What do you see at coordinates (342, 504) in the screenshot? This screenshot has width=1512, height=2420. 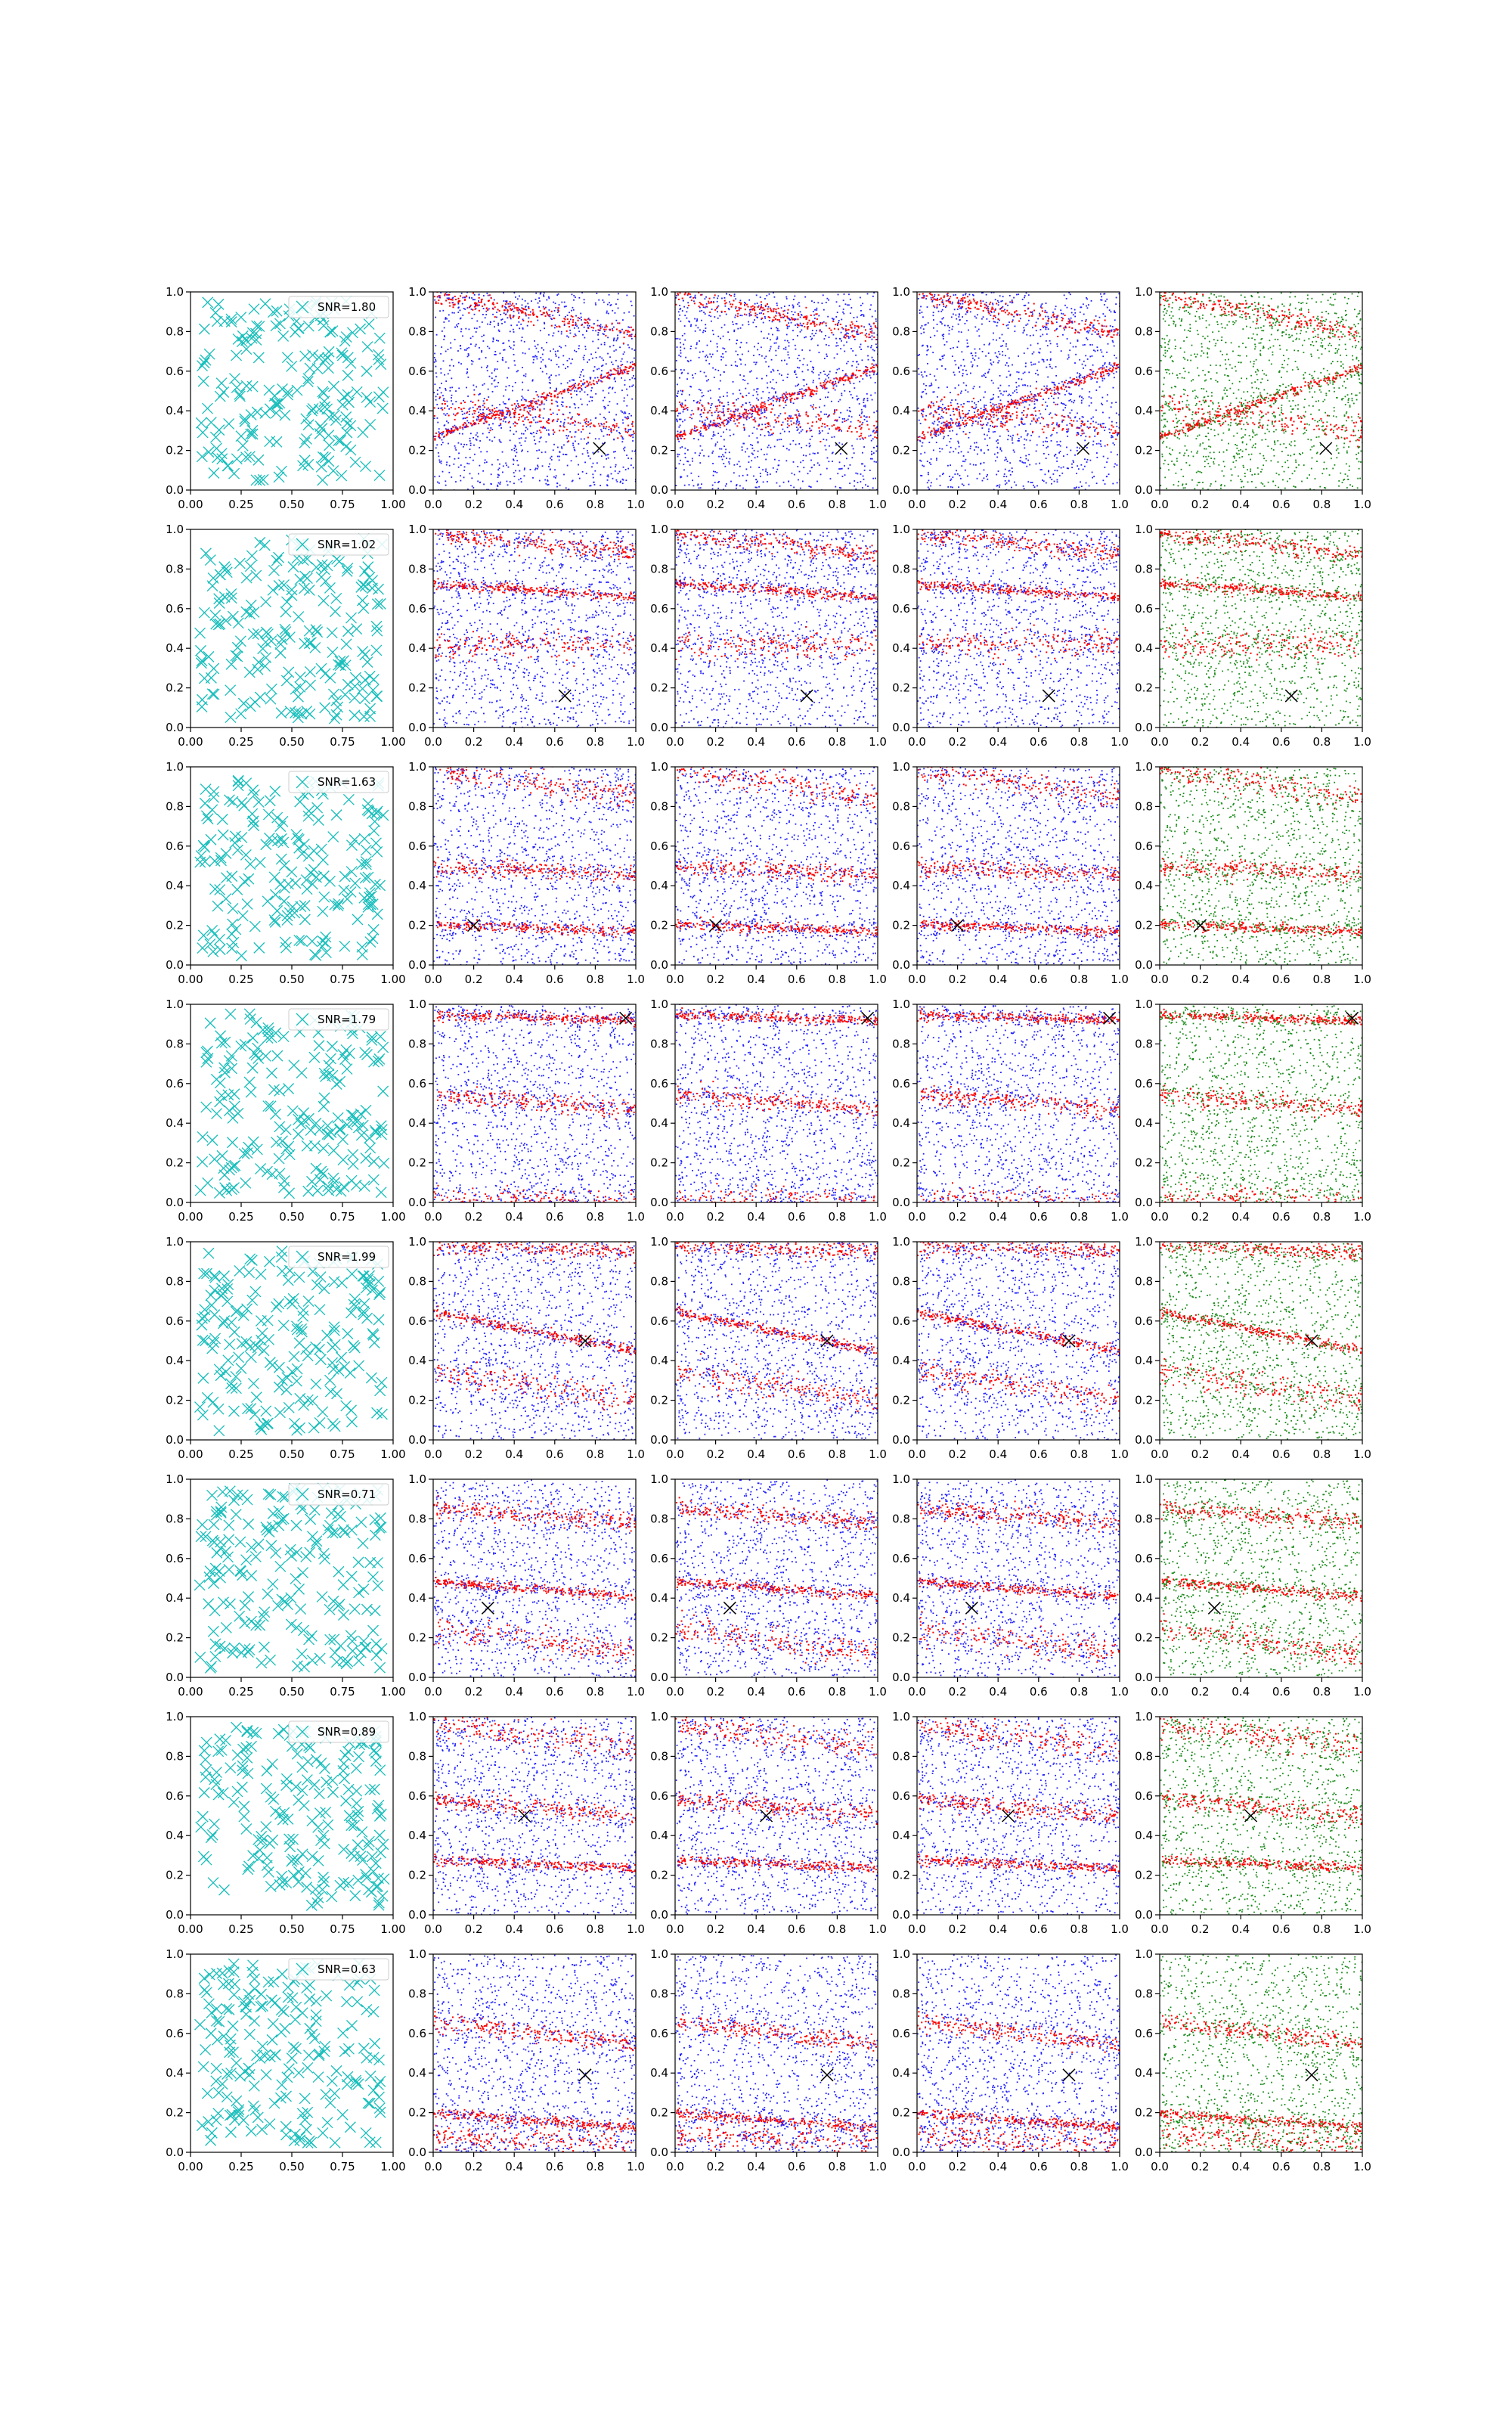 I see `x-tick-label: 0.75` at bounding box center [342, 504].